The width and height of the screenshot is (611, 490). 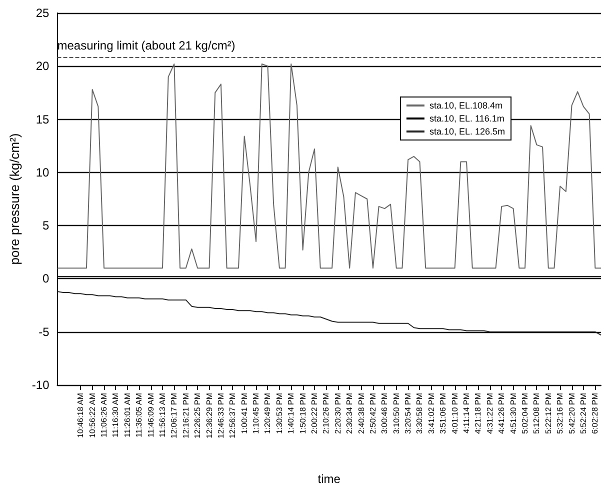 What do you see at coordinates (221, 415) in the screenshot?
I see `x-tick-label: 12:46:33 PM` at bounding box center [221, 415].